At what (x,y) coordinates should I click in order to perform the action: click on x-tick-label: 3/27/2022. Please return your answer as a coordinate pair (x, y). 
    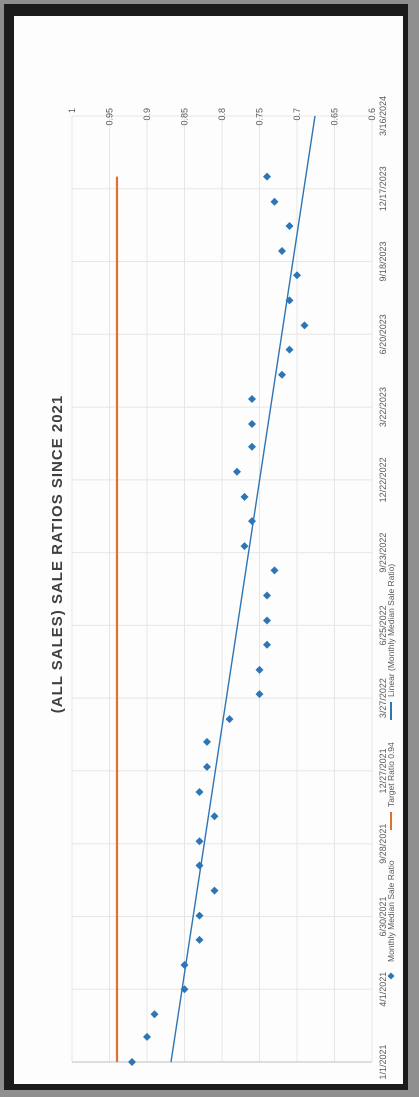
    Looking at the image, I should click on (383, 698).